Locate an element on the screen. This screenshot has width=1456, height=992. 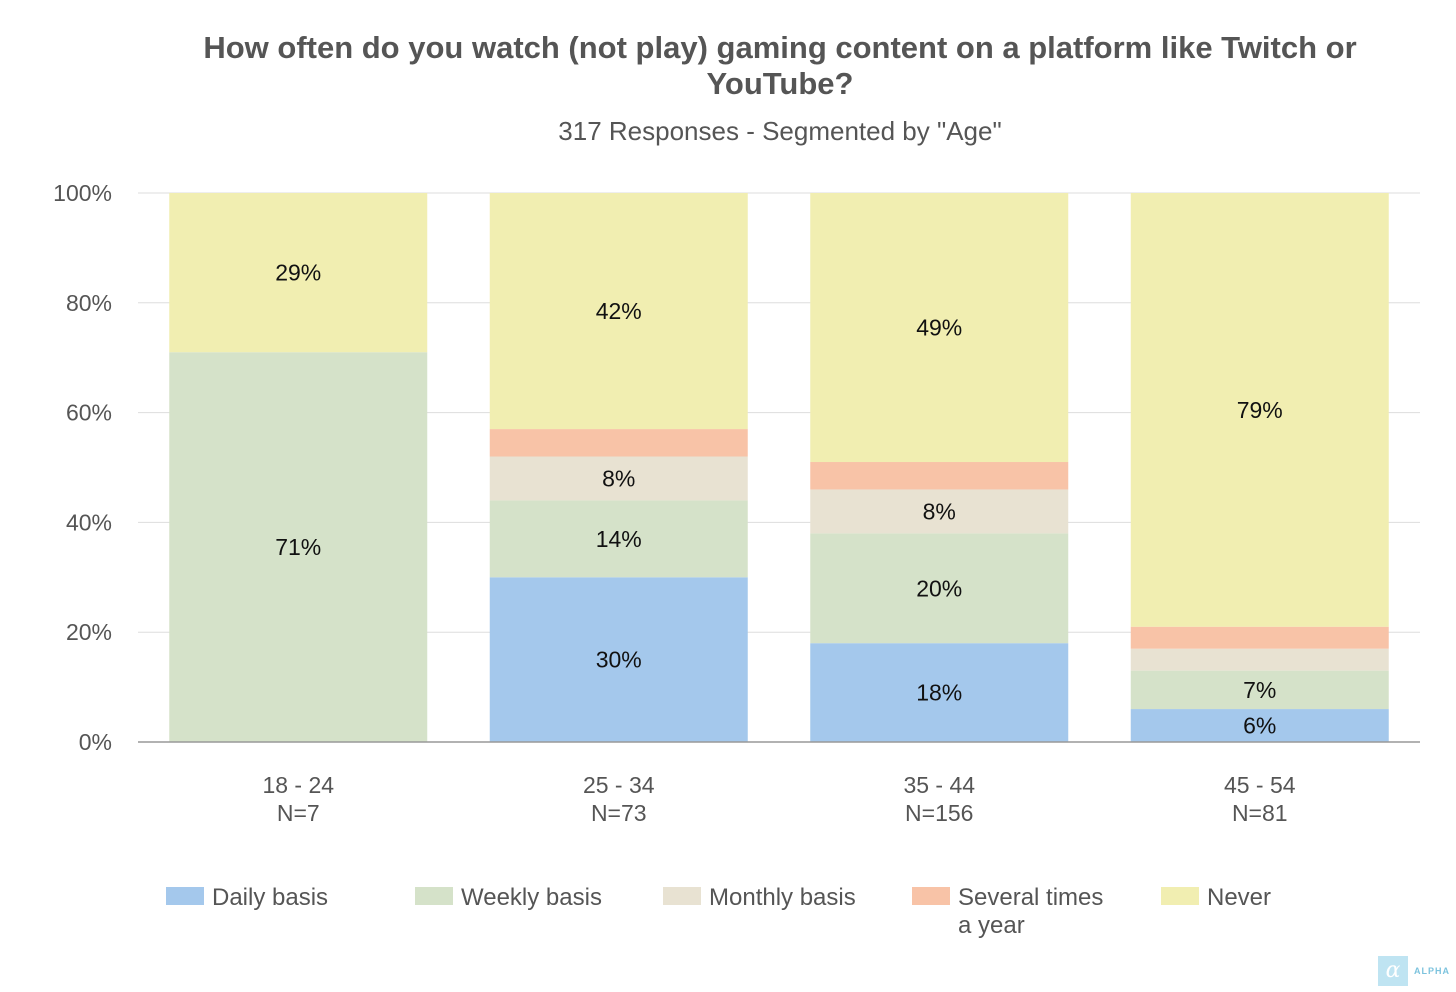
legend-swatch-several is located at coordinates (931, 896).